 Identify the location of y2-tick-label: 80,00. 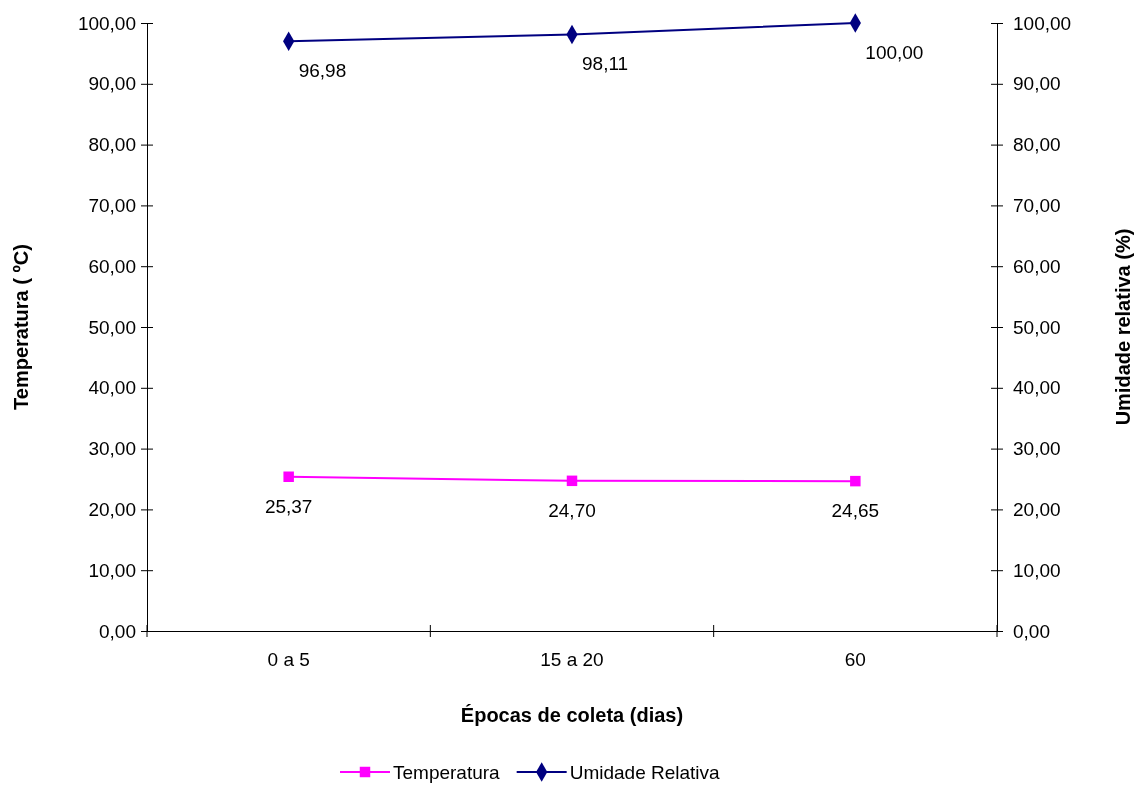
(1037, 145).